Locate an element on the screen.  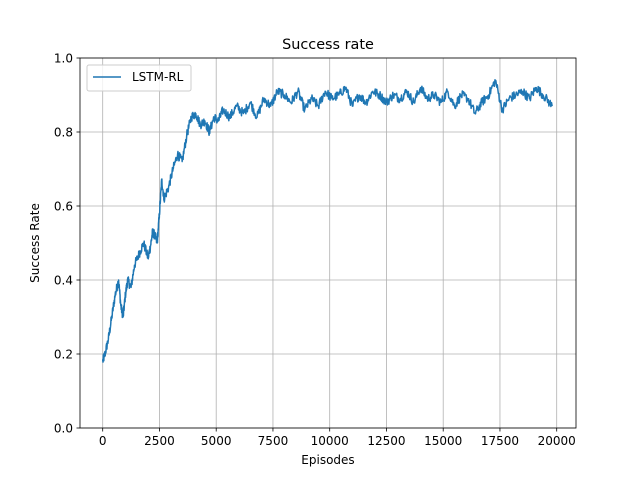
x-tick-label: 20000 is located at coordinates (557, 441).